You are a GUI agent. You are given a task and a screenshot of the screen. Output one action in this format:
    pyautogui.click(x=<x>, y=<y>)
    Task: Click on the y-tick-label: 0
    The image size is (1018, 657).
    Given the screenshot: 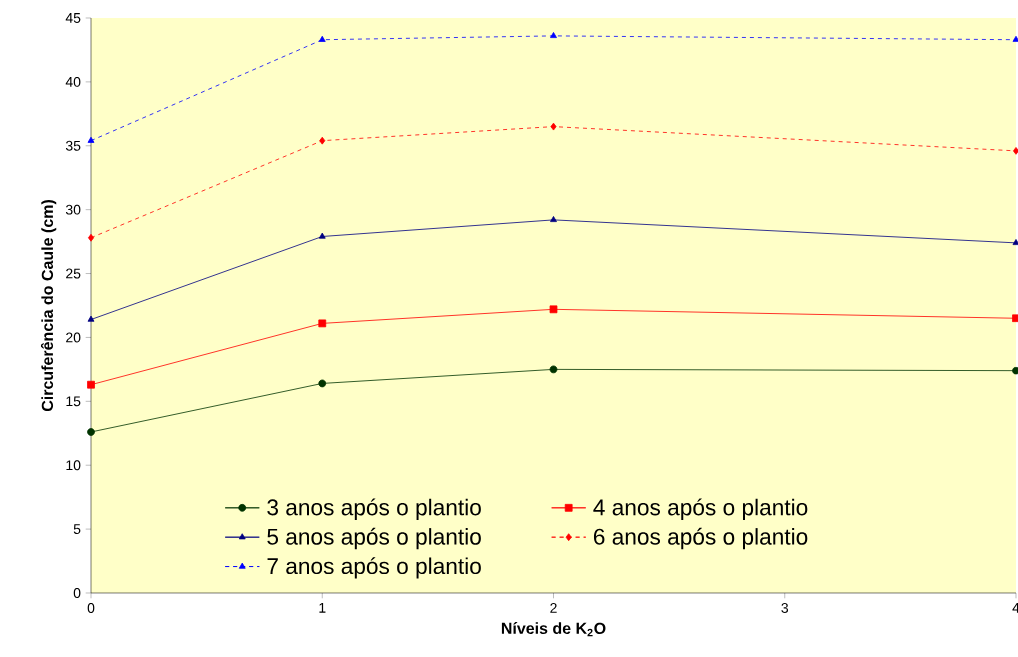 What is the action you would take?
    pyautogui.click(x=77, y=593)
    